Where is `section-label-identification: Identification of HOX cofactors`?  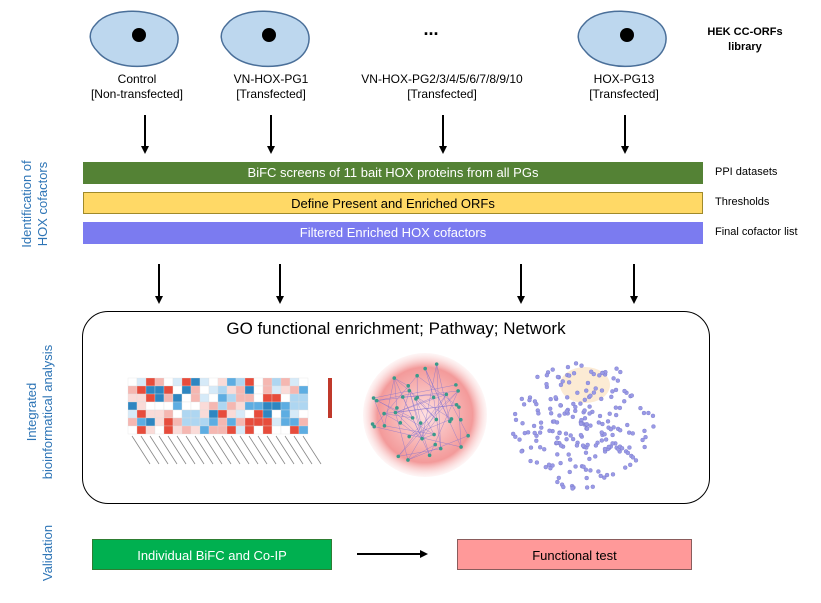 section-label-identification: Identification of HOX cofactors is located at coordinates (35, 204).